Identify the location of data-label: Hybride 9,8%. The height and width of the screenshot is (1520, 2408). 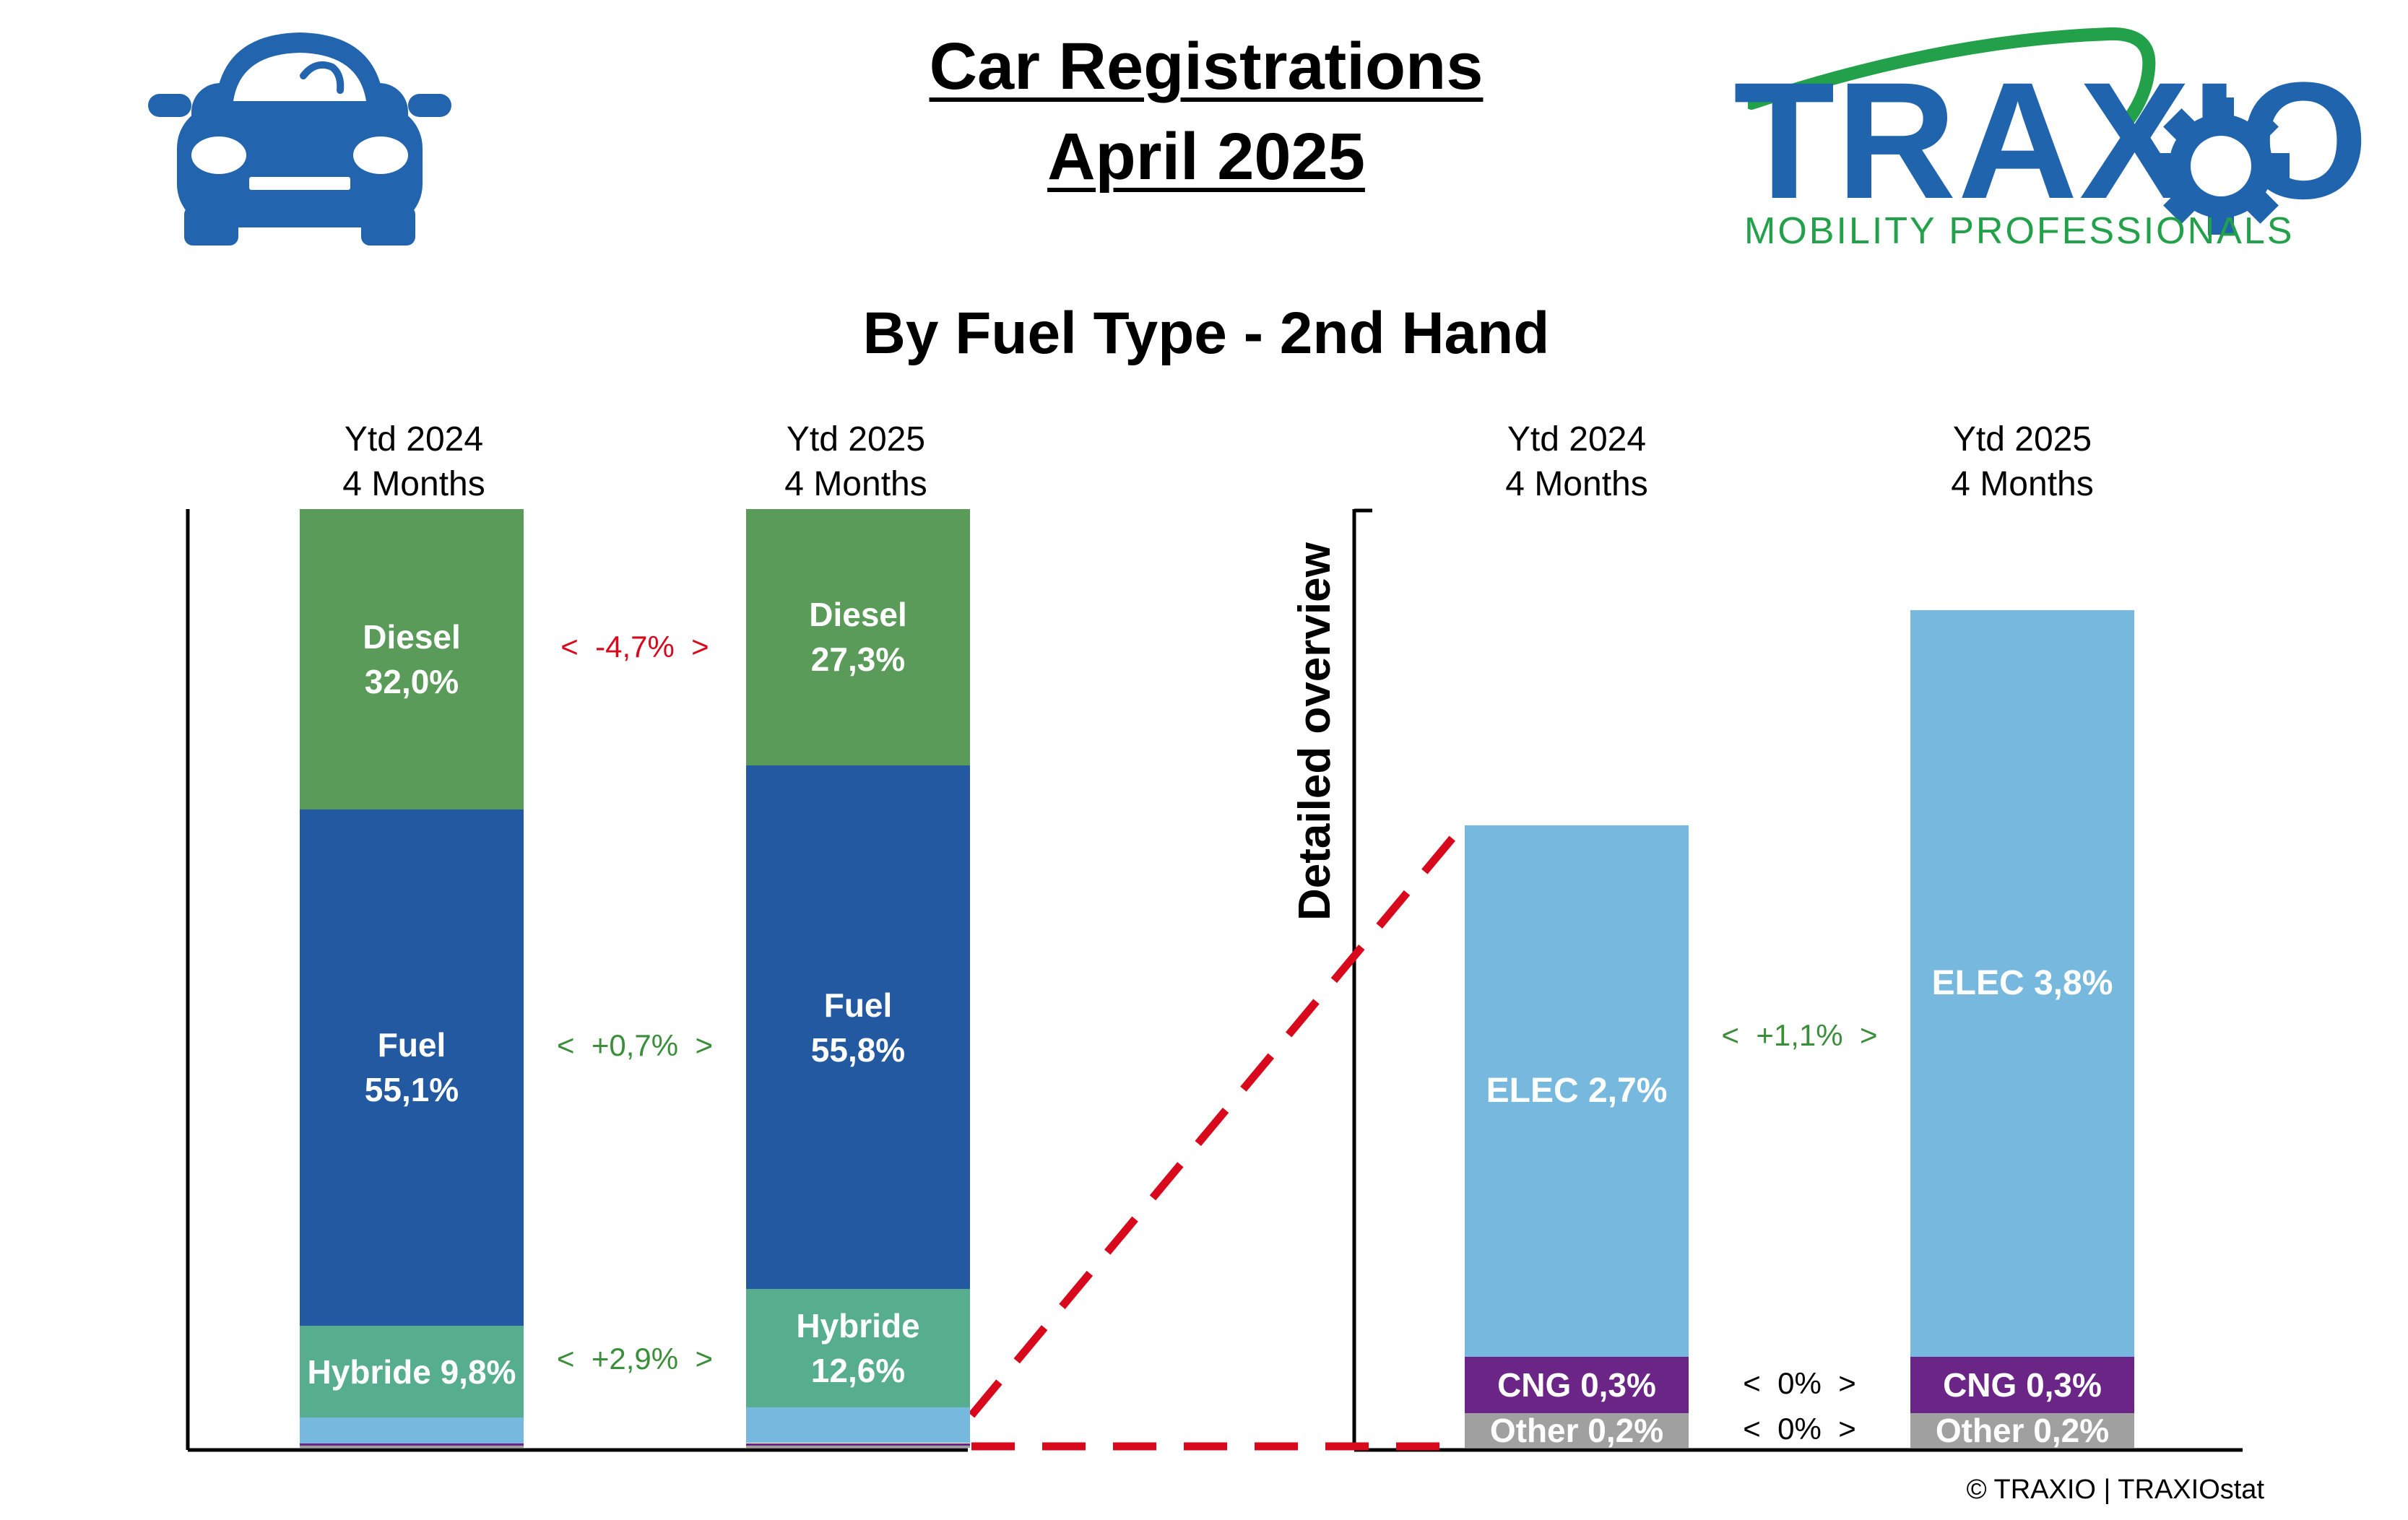
(411, 1371).